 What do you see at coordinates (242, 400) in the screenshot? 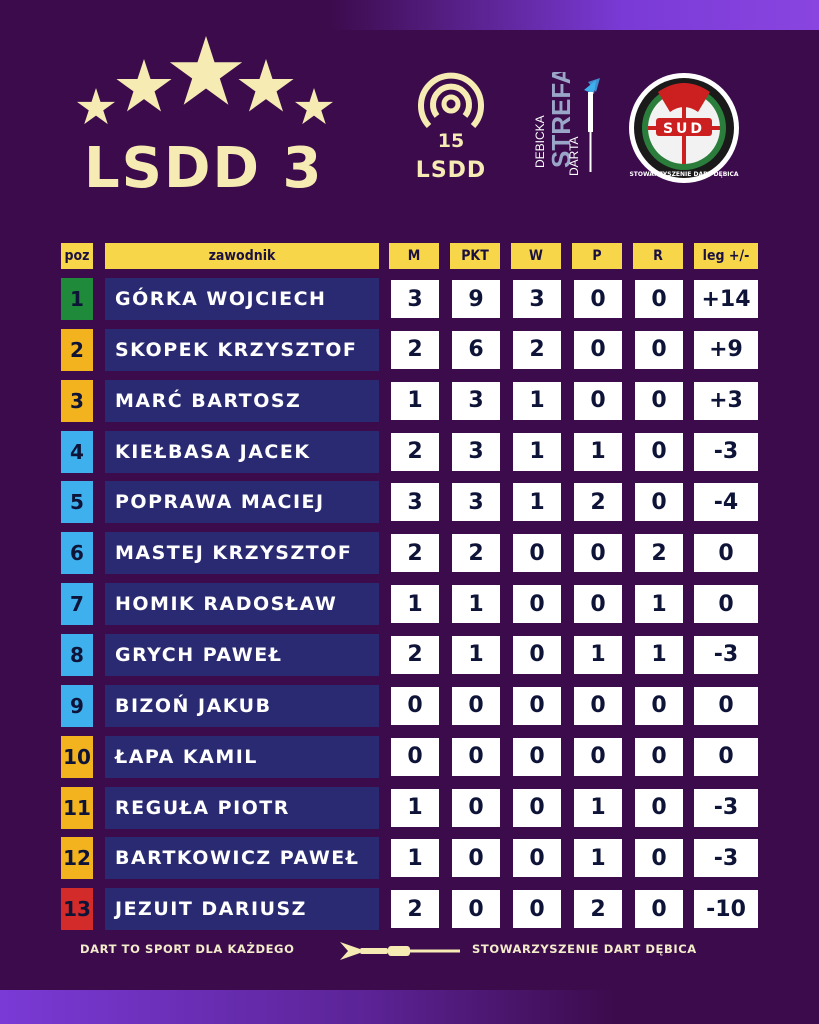
I see `player-name: MARĆ BARTOSZ` at bounding box center [242, 400].